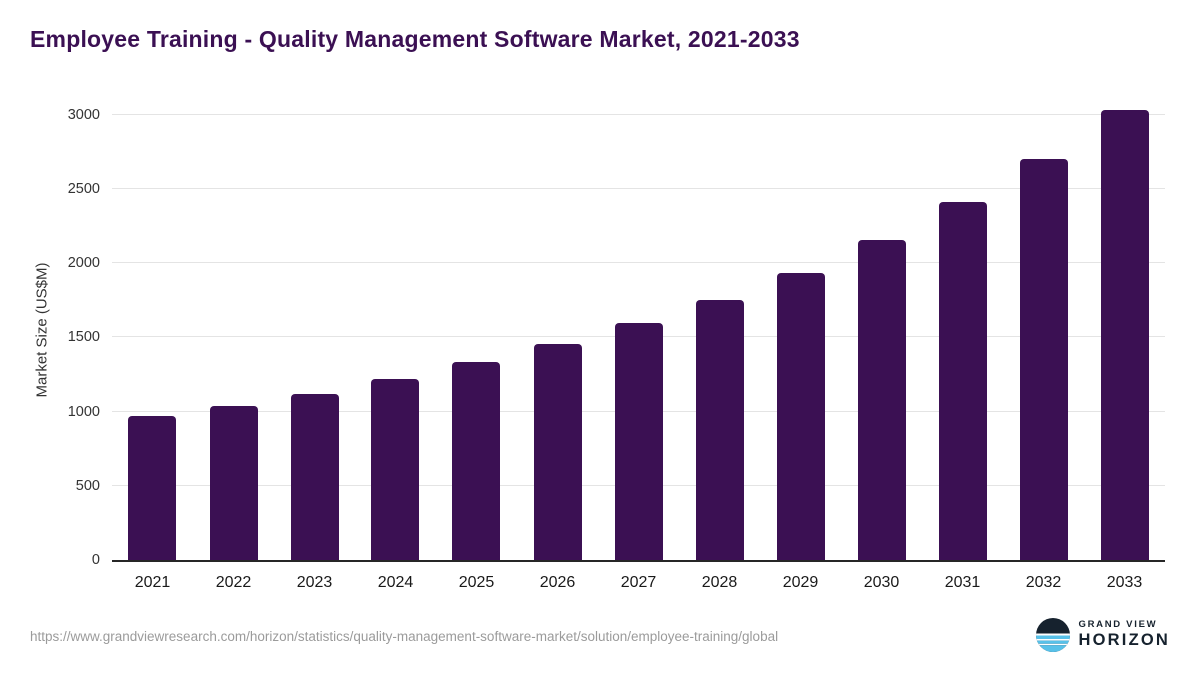 This screenshot has height=675, width=1200. Describe the element at coordinates (83, 114) in the screenshot. I see `y-tick-label-3000: 3000` at that location.